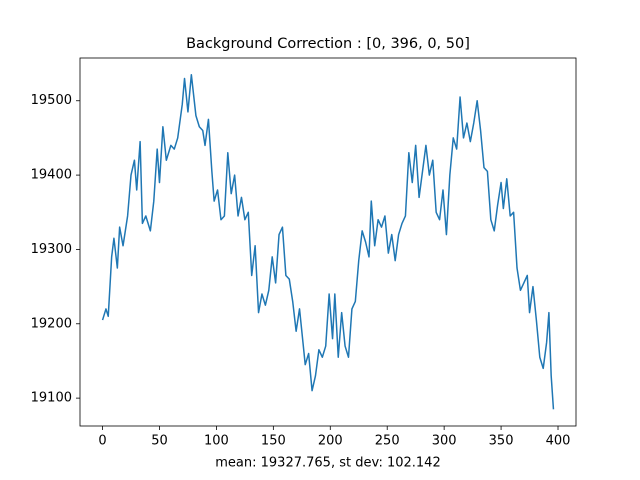 The image size is (640, 480). I want to click on y-tick-label: 19500, so click(51, 100).